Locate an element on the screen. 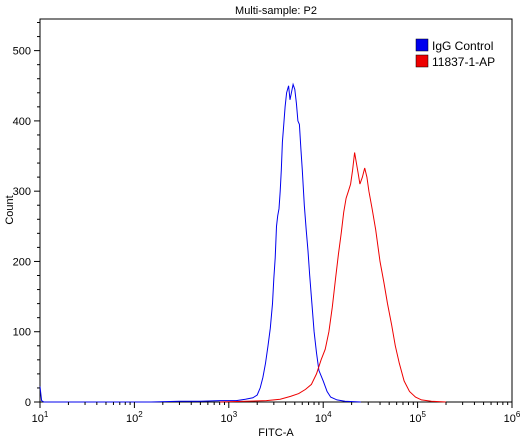 This screenshot has width=527, height=440. x-tick-label: 10³ is located at coordinates (228, 417).